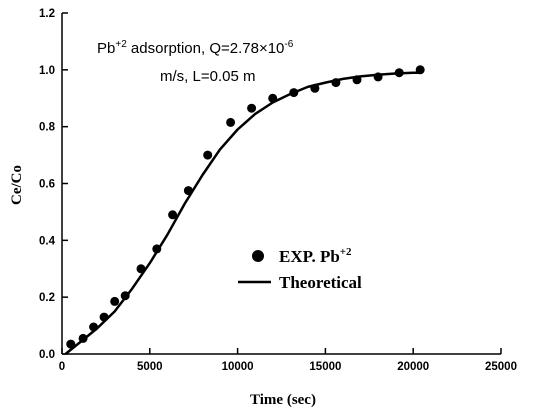 This screenshot has height=414, width=534. What do you see at coordinates (17, 185) in the screenshot?
I see `y-axis-title: Ce/Co` at bounding box center [17, 185].